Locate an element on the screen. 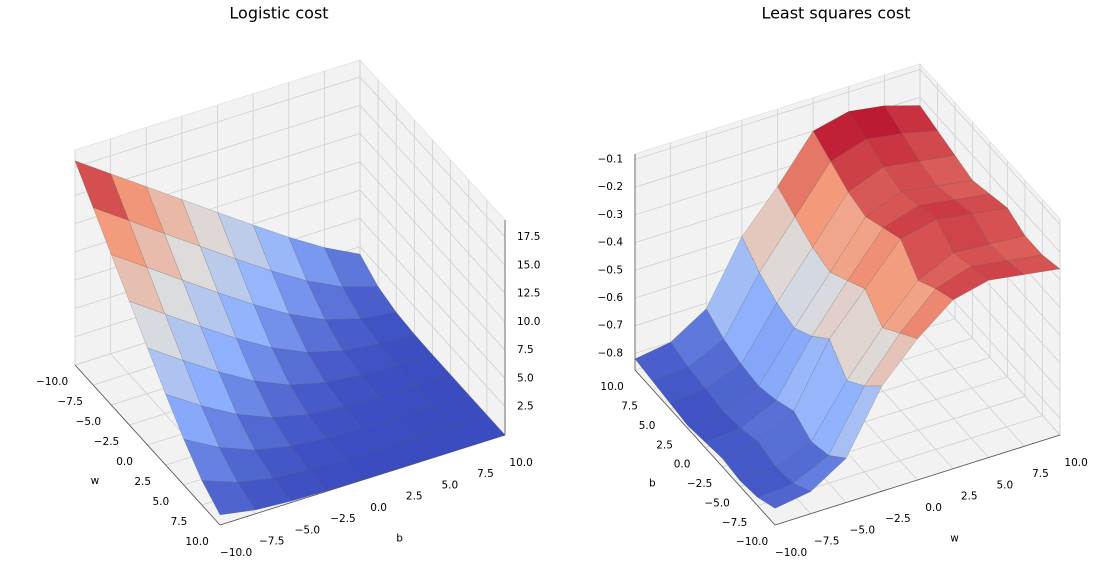  z-tick-label: 7.5 is located at coordinates (525, 350).